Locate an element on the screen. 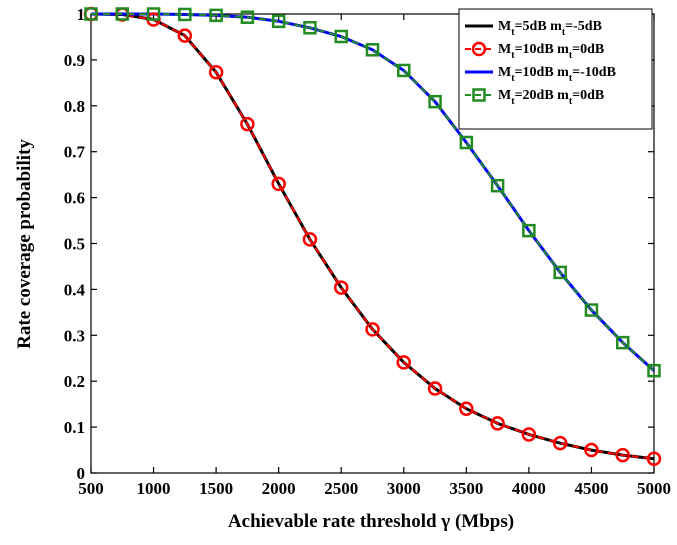 Image resolution: width=677 pixels, height=545 pixels. x-tick-label: 5000 is located at coordinates (654, 488).